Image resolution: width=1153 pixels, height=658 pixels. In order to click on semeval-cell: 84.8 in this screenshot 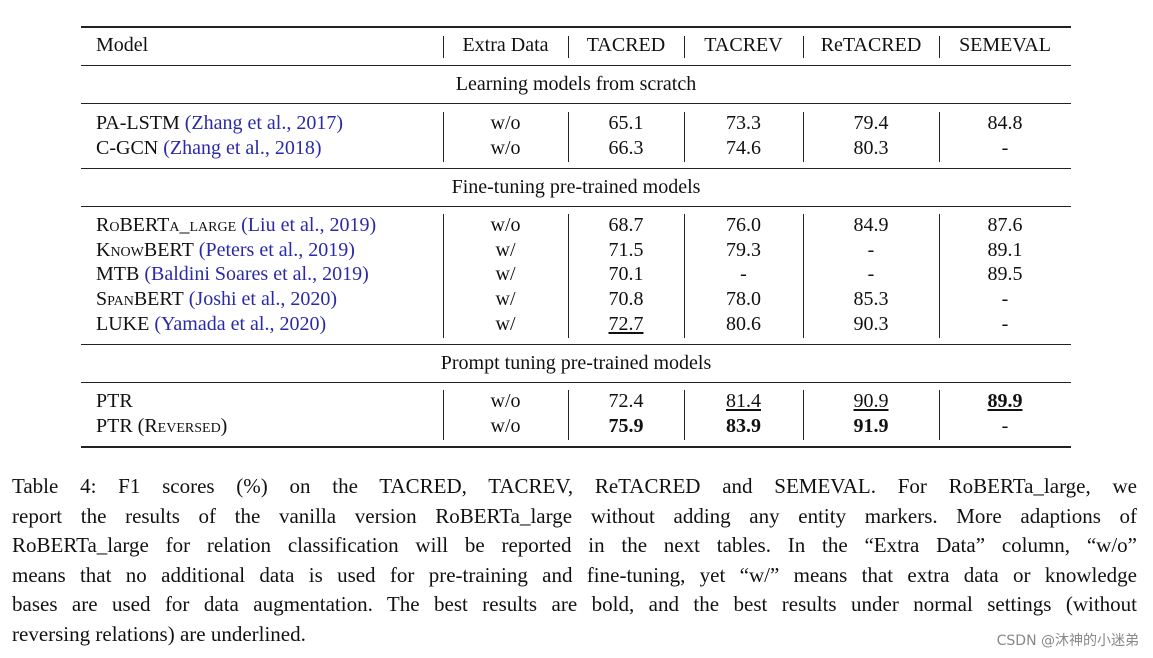, I will do `click(1005, 123)`.